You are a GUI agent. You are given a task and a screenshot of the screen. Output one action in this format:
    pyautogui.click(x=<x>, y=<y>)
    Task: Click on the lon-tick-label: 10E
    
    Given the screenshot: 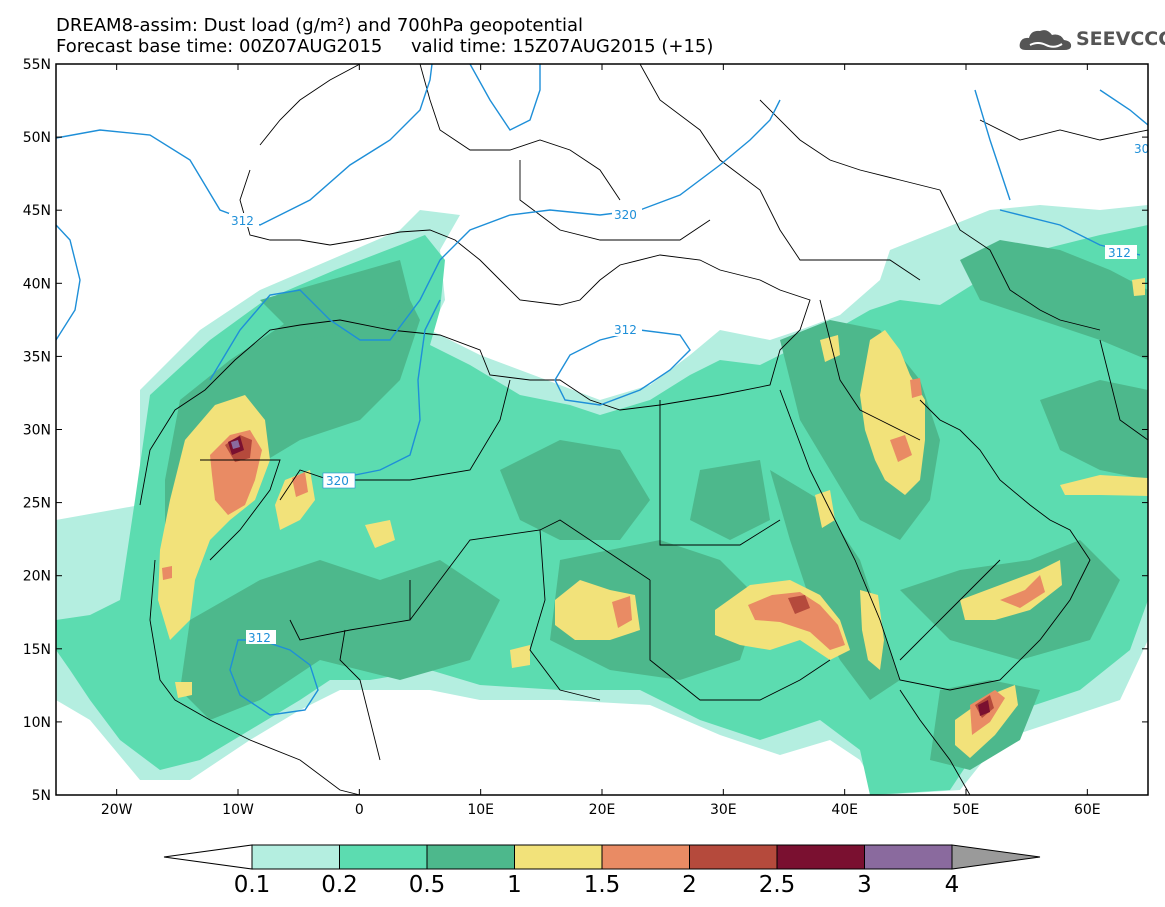 What is the action you would take?
    pyautogui.click(x=480, y=810)
    